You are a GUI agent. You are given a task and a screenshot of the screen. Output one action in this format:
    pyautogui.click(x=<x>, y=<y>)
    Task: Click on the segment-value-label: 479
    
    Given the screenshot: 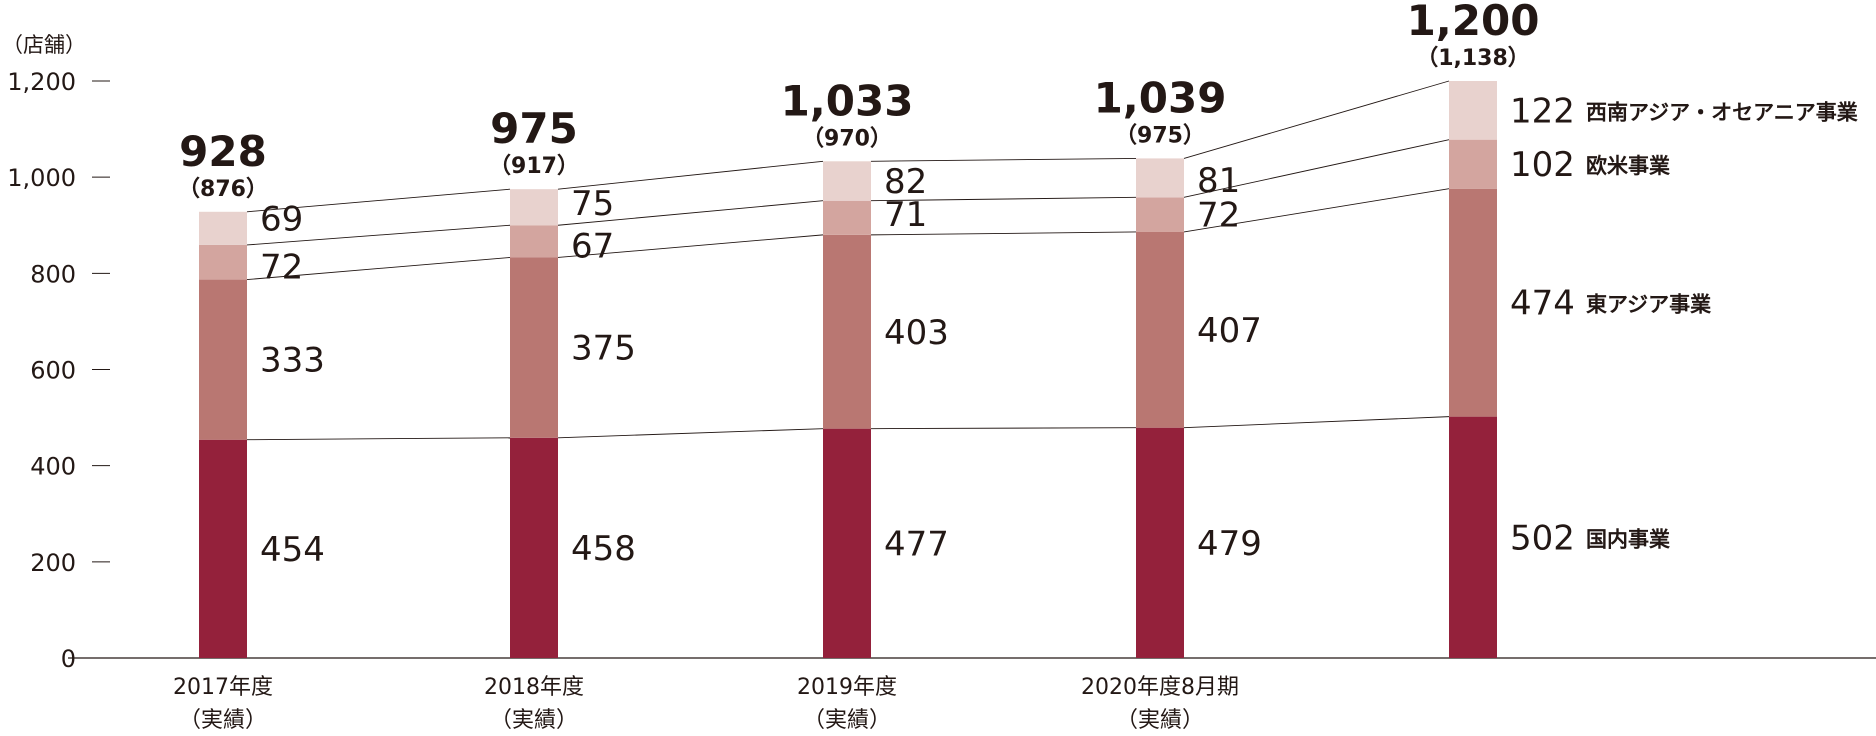 What is the action you would take?
    pyautogui.click(x=1229, y=544)
    